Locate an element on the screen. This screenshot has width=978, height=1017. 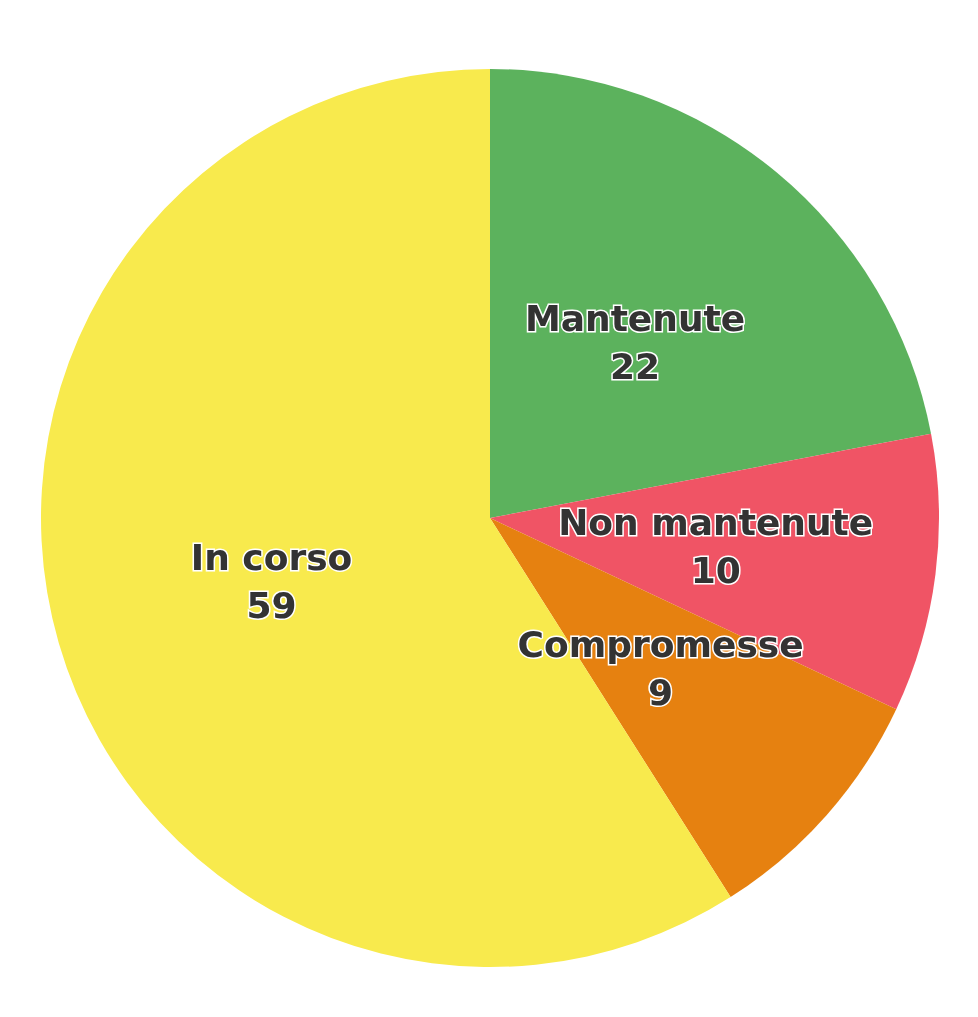
slice-label: In corso is located at coordinates (271, 557).